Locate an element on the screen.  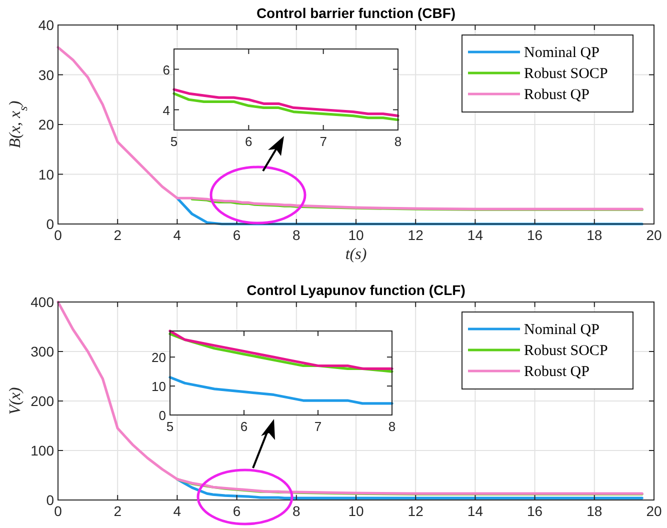
y-tick-label: 4 is located at coordinates (166, 110).